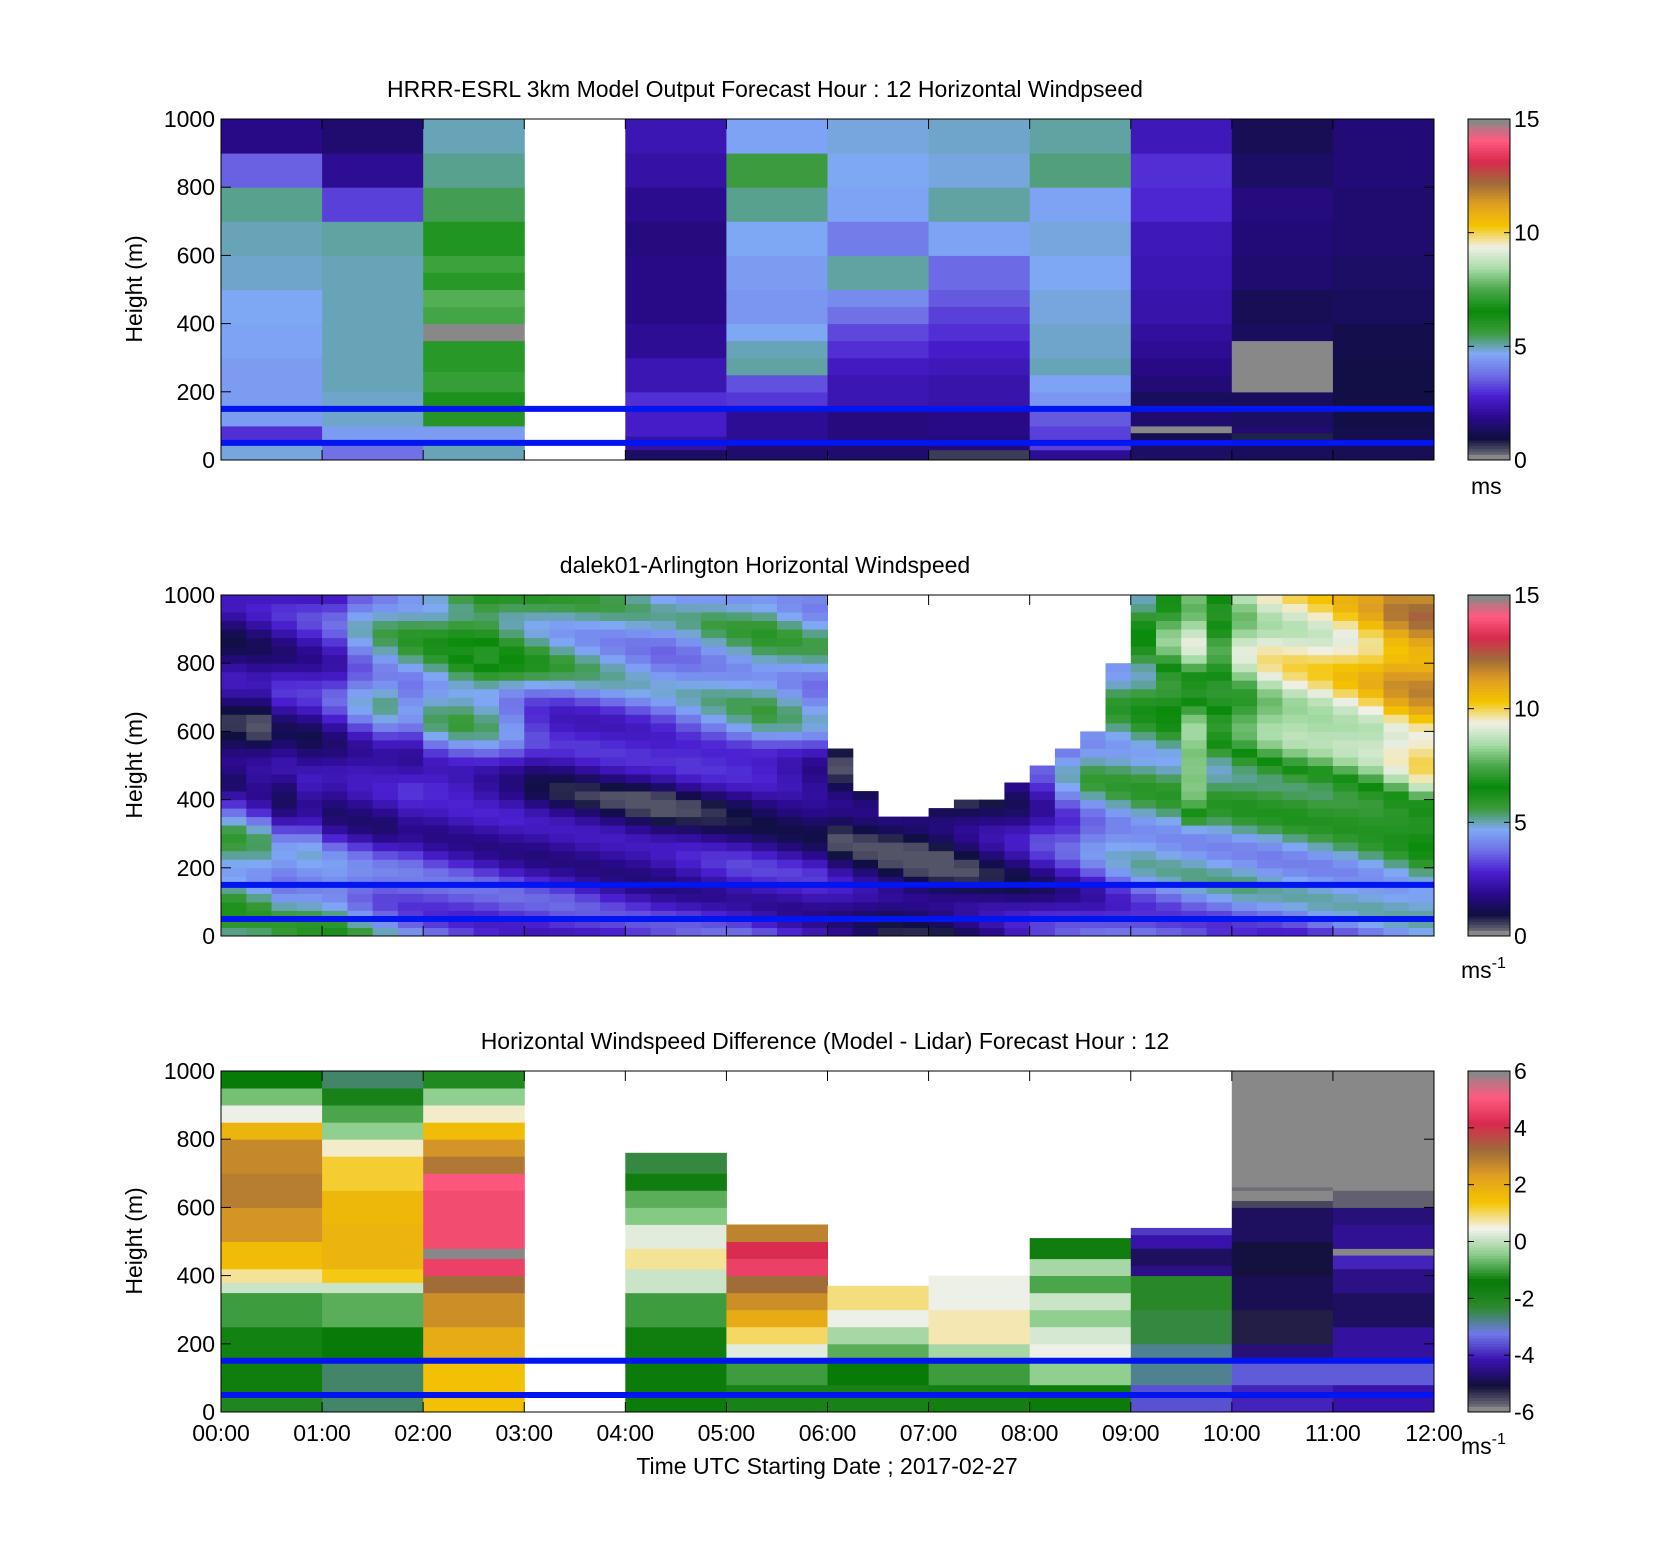 This screenshot has height=1561, width=1680. I want to click on model-reference-lines, so click(827, 425).